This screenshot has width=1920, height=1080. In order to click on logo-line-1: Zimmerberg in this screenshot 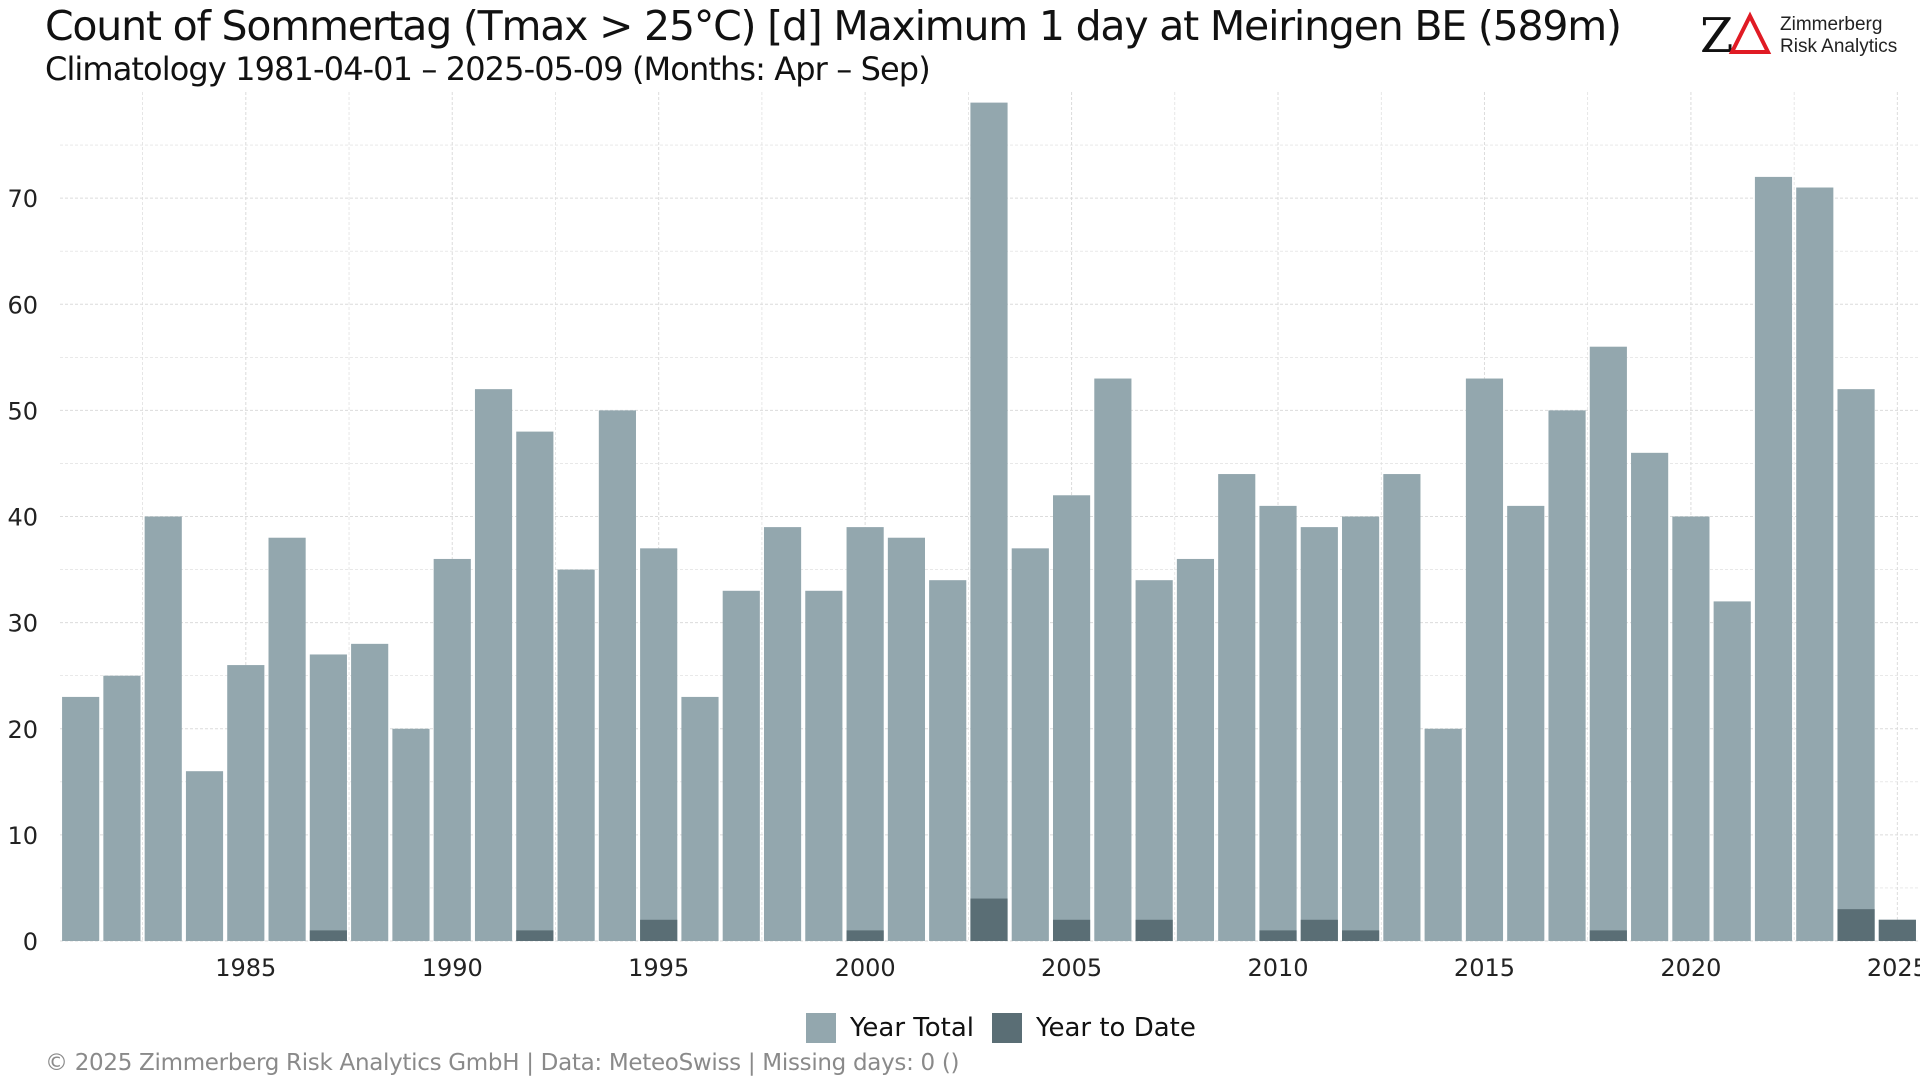, I will do `click(1831, 24)`.